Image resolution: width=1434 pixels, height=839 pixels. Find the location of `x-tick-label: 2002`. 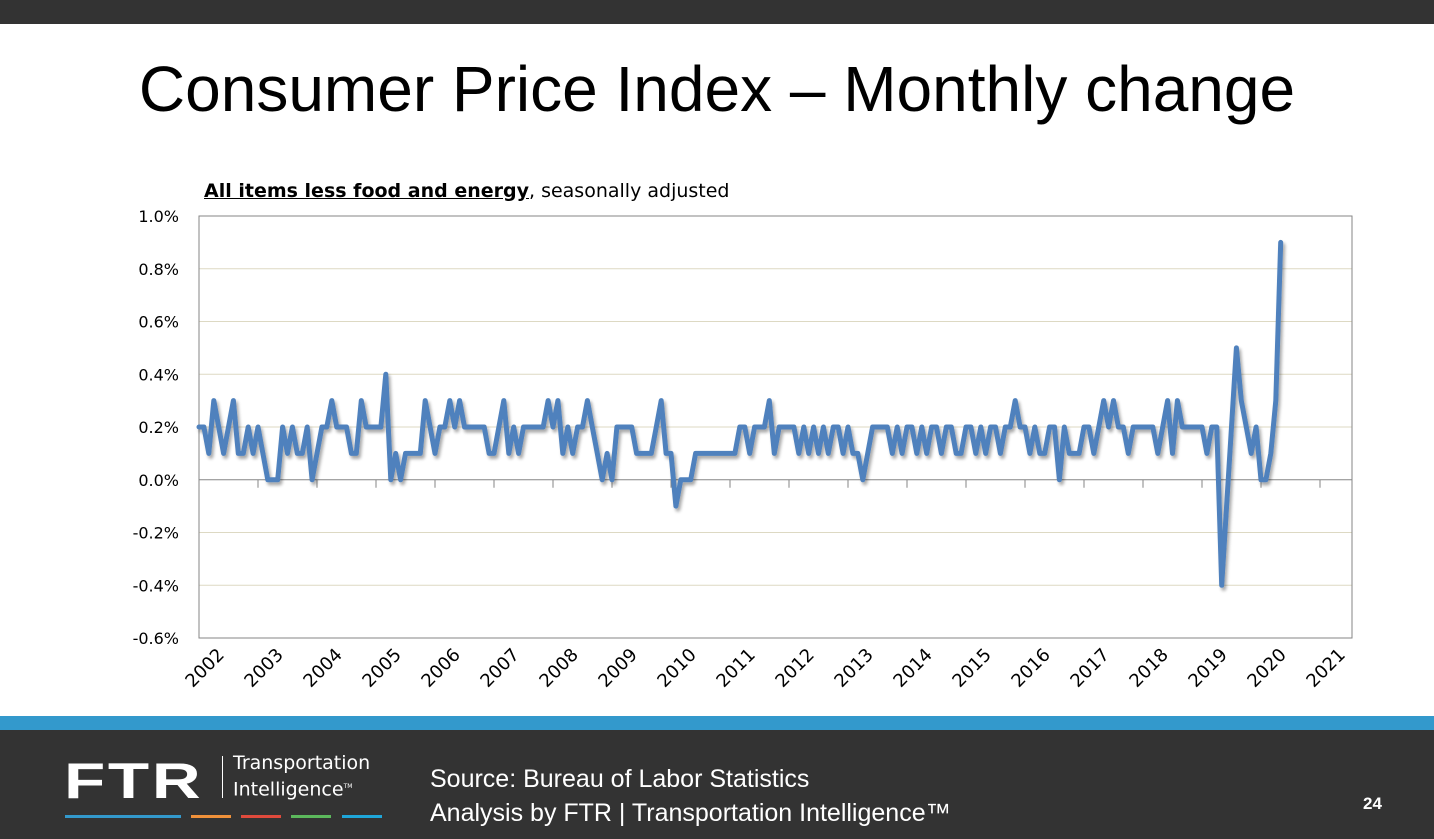

x-tick-label: 2002 is located at coordinates (204, 667).